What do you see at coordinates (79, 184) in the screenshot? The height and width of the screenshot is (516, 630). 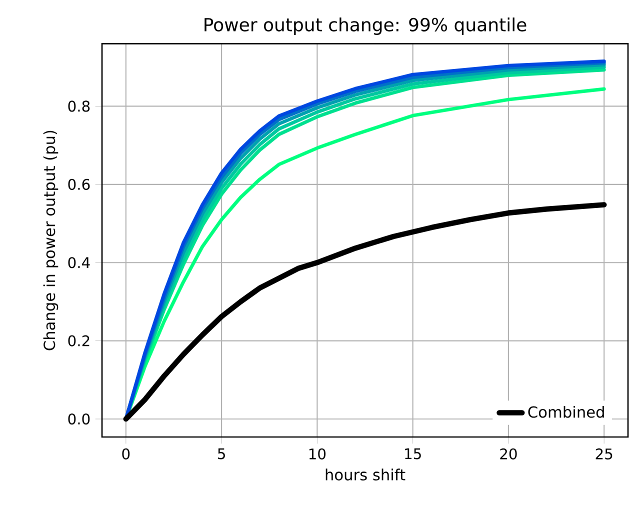 I see `y-tick-label: 0.6` at bounding box center [79, 184].